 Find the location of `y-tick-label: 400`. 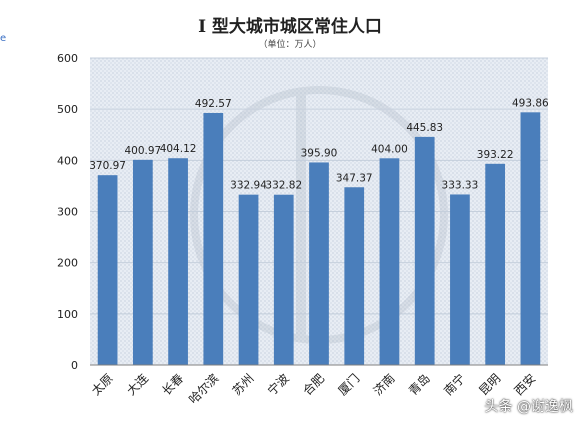

y-tick-label: 400 is located at coordinates (67, 160).